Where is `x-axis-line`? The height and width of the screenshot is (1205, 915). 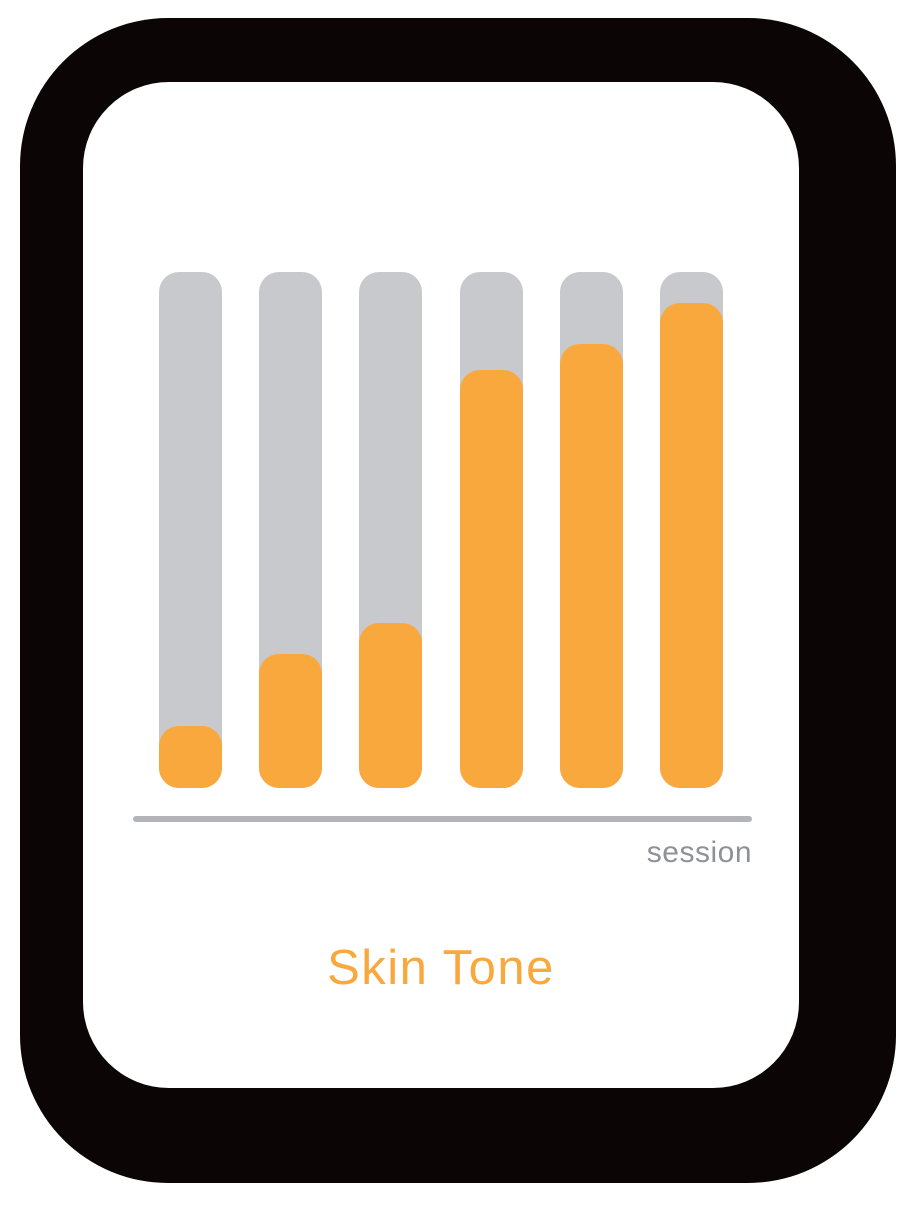
x-axis-line is located at coordinates (442, 819).